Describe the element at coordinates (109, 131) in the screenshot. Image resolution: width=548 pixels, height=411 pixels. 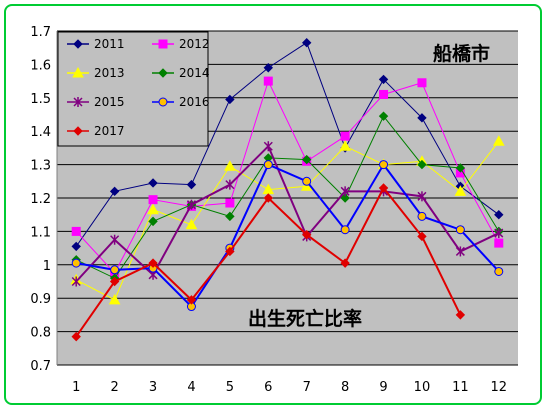
I see `legend-label: 2017` at that location.